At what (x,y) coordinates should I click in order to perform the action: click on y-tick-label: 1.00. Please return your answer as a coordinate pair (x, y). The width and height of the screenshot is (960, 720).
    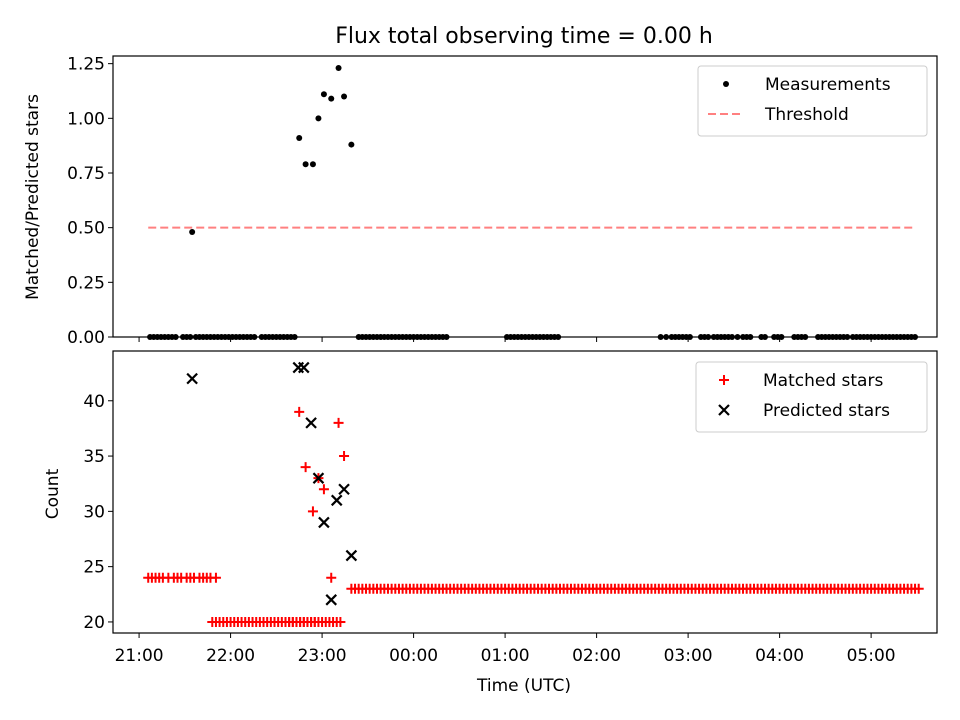
    Looking at the image, I should click on (86, 119).